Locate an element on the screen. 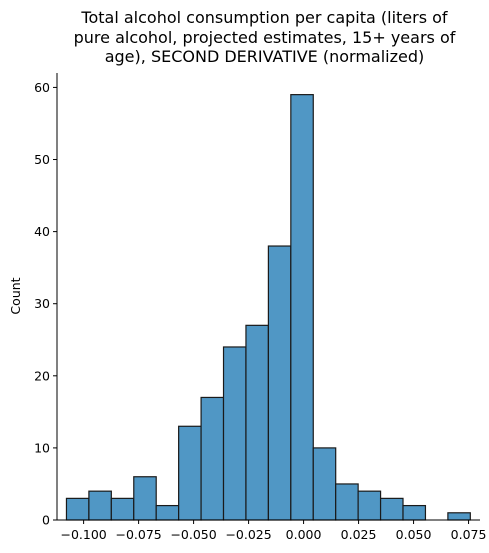  x-tick-label: −0.025 is located at coordinates (248, 534).